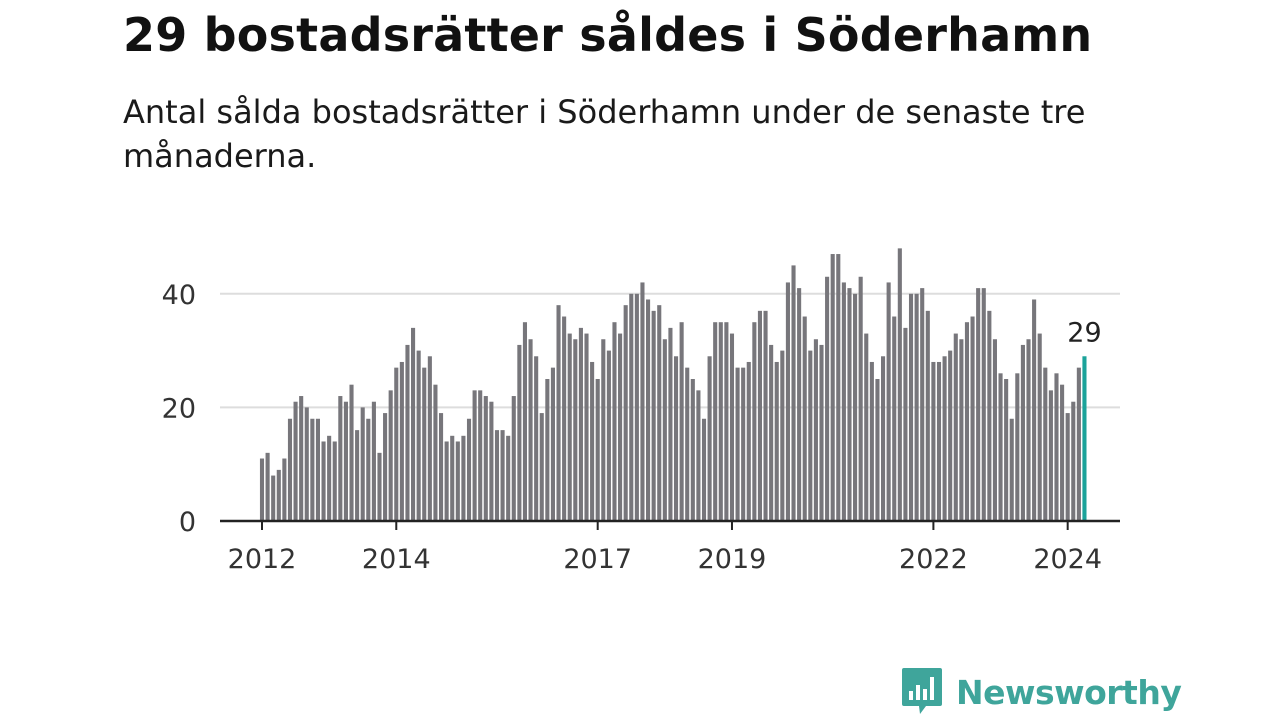  I want to click on brand-logo: Newsworthy, so click(1042, 692).